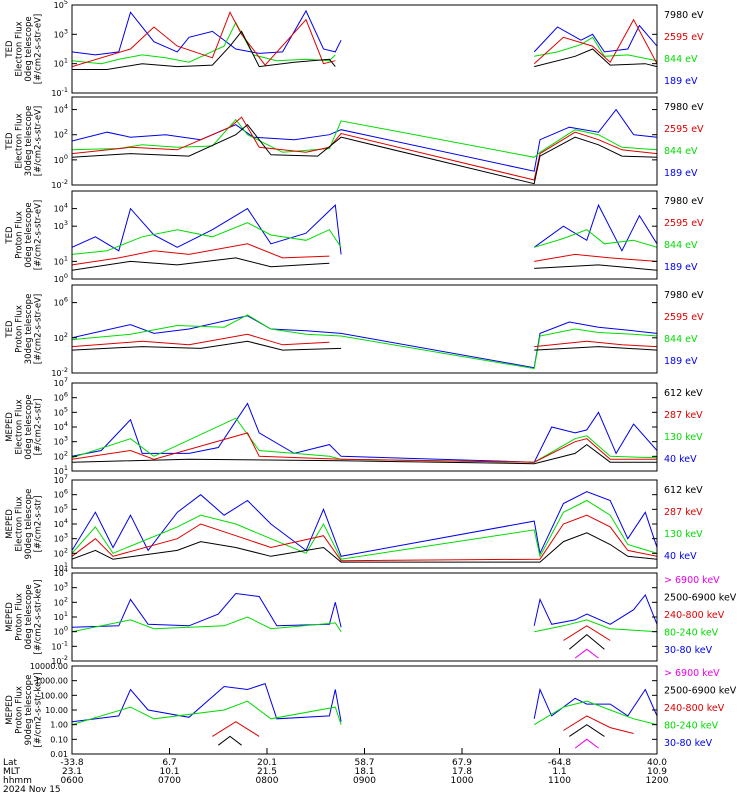  What do you see at coordinates (681, 267) in the screenshot?
I see `legend-entry: 189 eV` at bounding box center [681, 267].